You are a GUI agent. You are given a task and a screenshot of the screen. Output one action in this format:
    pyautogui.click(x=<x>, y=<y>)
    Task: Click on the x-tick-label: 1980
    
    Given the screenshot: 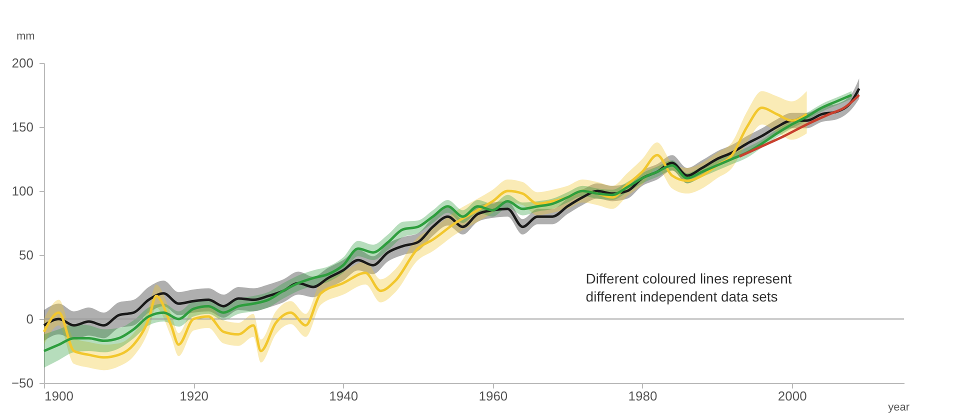 What is the action you would take?
    pyautogui.click(x=643, y=396)
    